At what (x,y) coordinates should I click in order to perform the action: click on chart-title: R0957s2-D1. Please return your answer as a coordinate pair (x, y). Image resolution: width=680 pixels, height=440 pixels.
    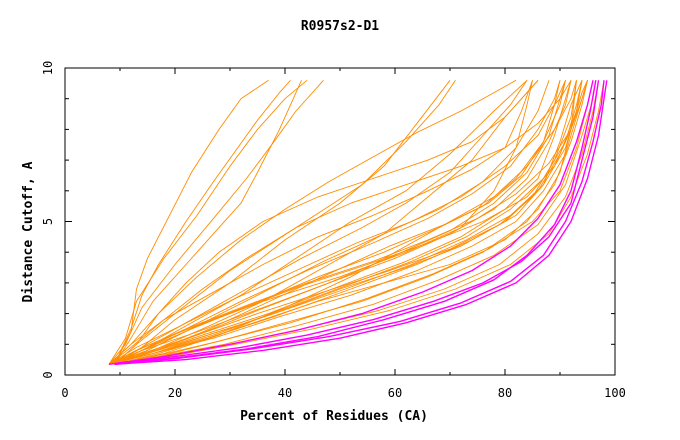
    Looking at the image, I should click on (340, 26).